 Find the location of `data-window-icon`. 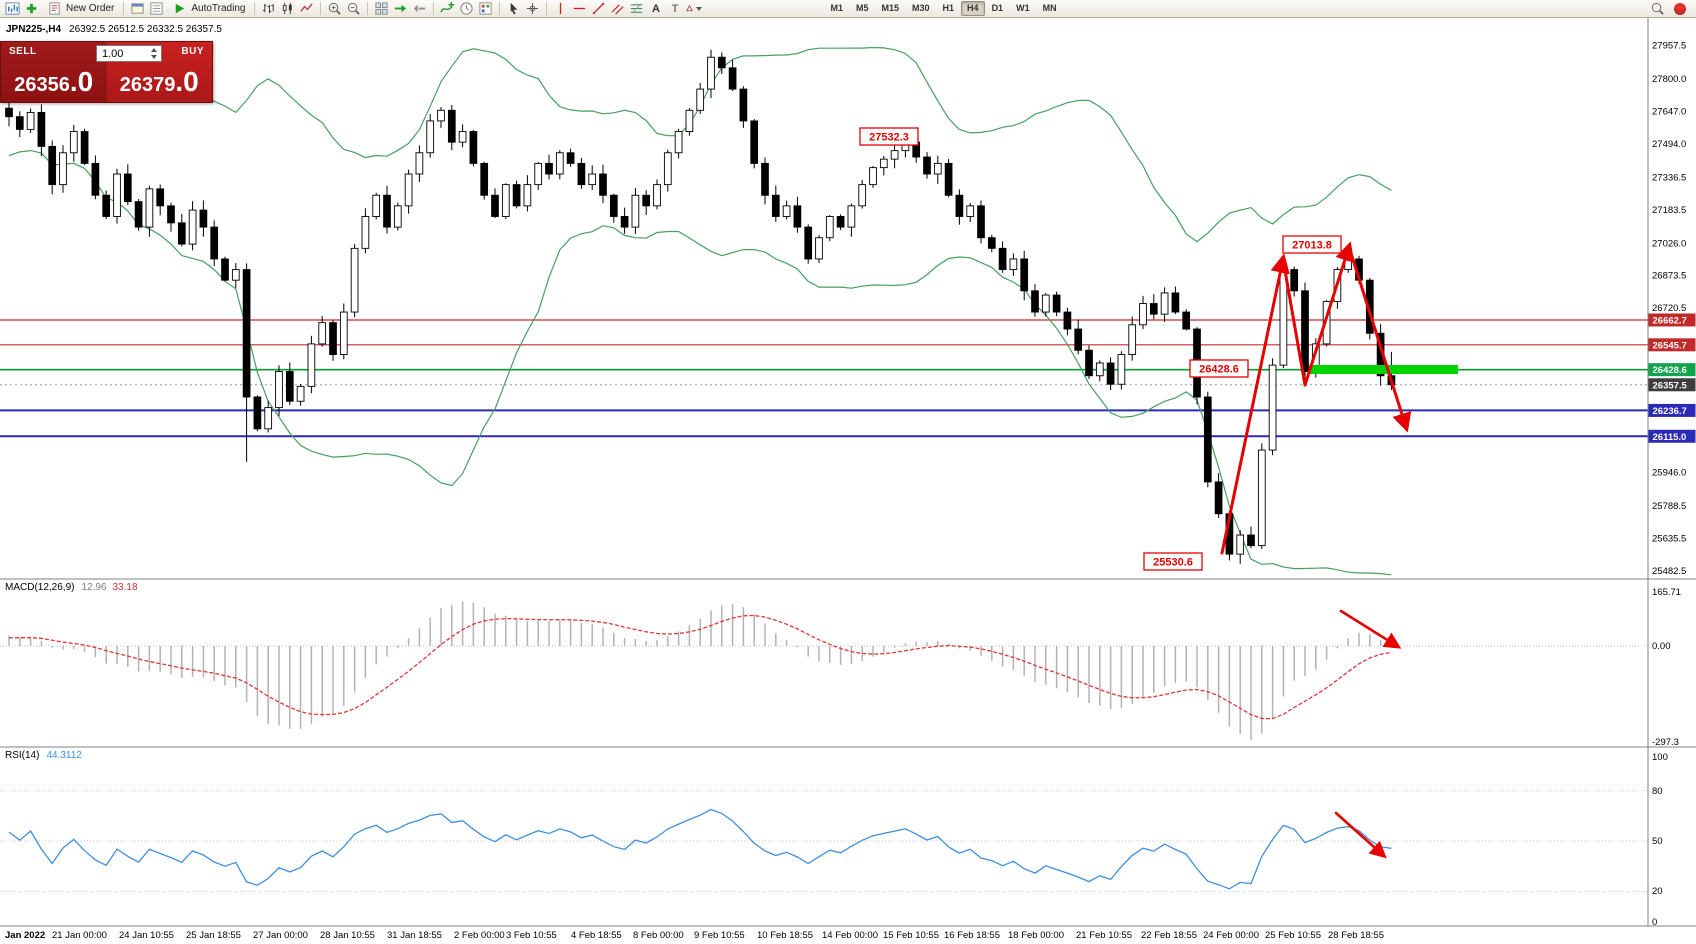

data-window-icon is located at coordinates (156, 9).